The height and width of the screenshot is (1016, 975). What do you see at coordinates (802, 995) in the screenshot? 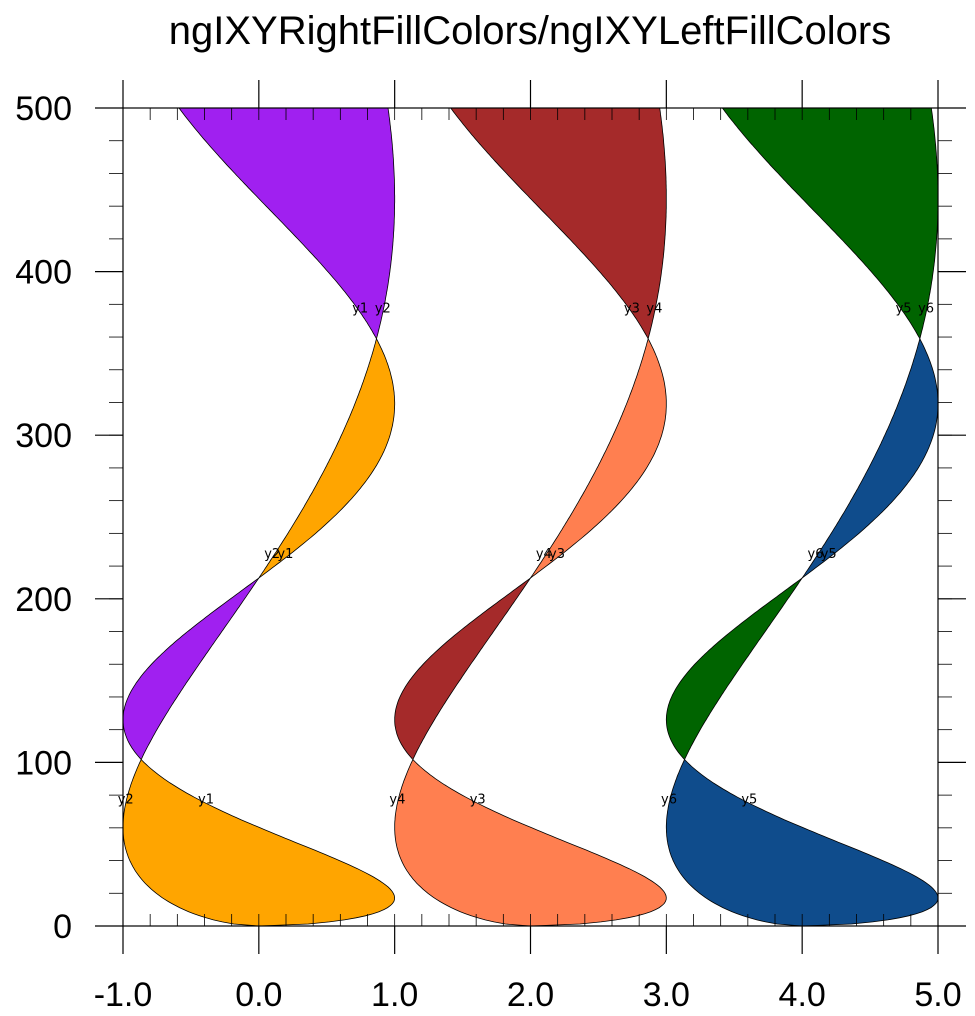
I see `x-tick-label: 4.0` at bounding box center [802, 995].